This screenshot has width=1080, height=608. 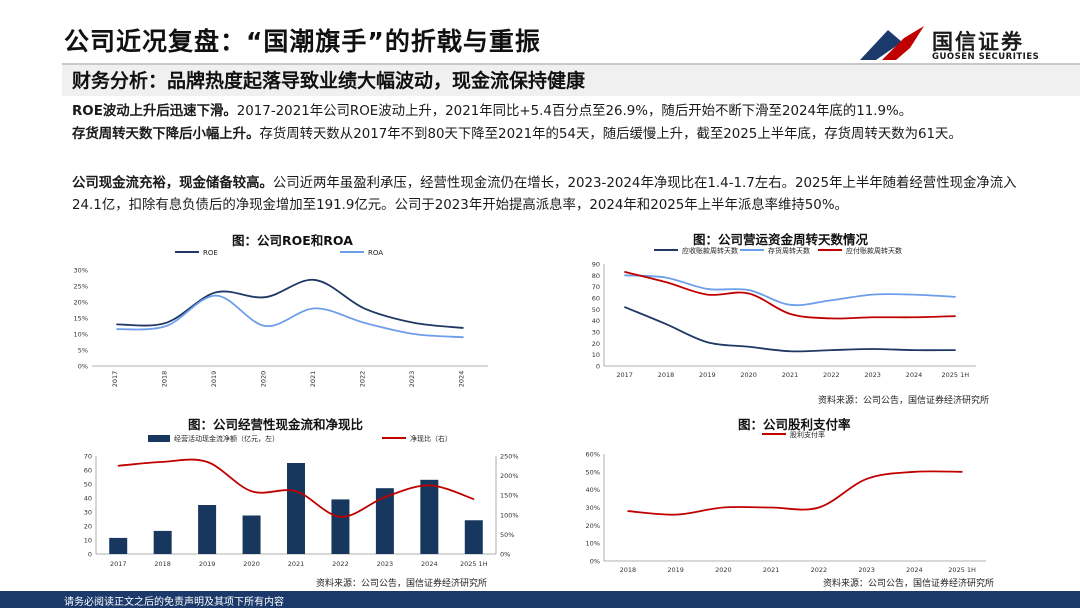 I want to click on y-tick-label: 40%, so click(x=593, y=490).